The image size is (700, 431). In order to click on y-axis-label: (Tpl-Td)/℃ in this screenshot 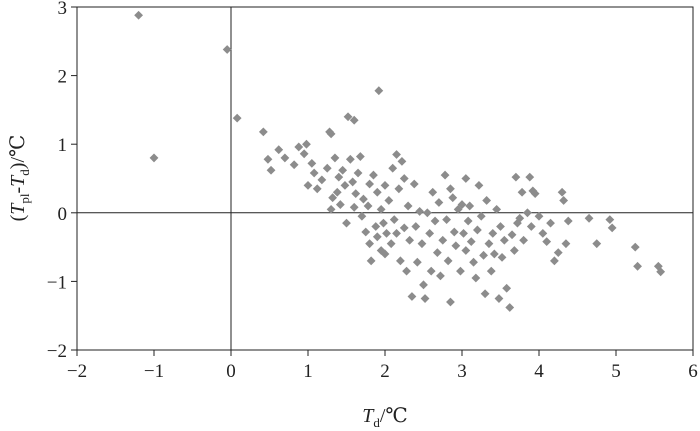, I will do `click(19, 178)`.